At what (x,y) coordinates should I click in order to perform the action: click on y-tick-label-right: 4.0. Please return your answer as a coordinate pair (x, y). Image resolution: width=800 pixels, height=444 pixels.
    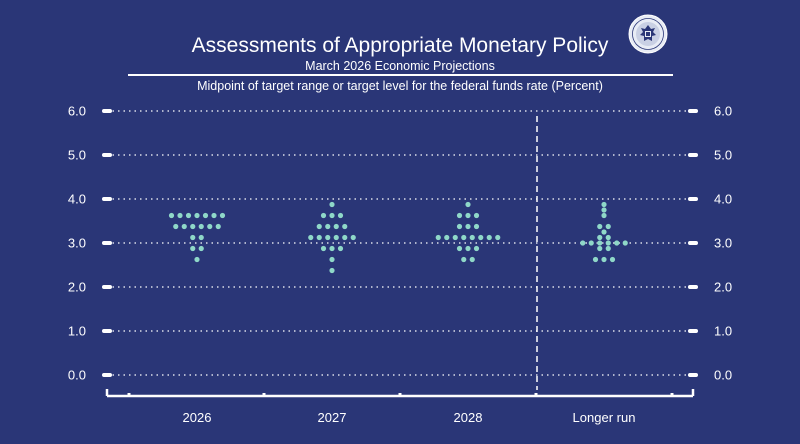
    Looking at the image, I should click on (723, 199).